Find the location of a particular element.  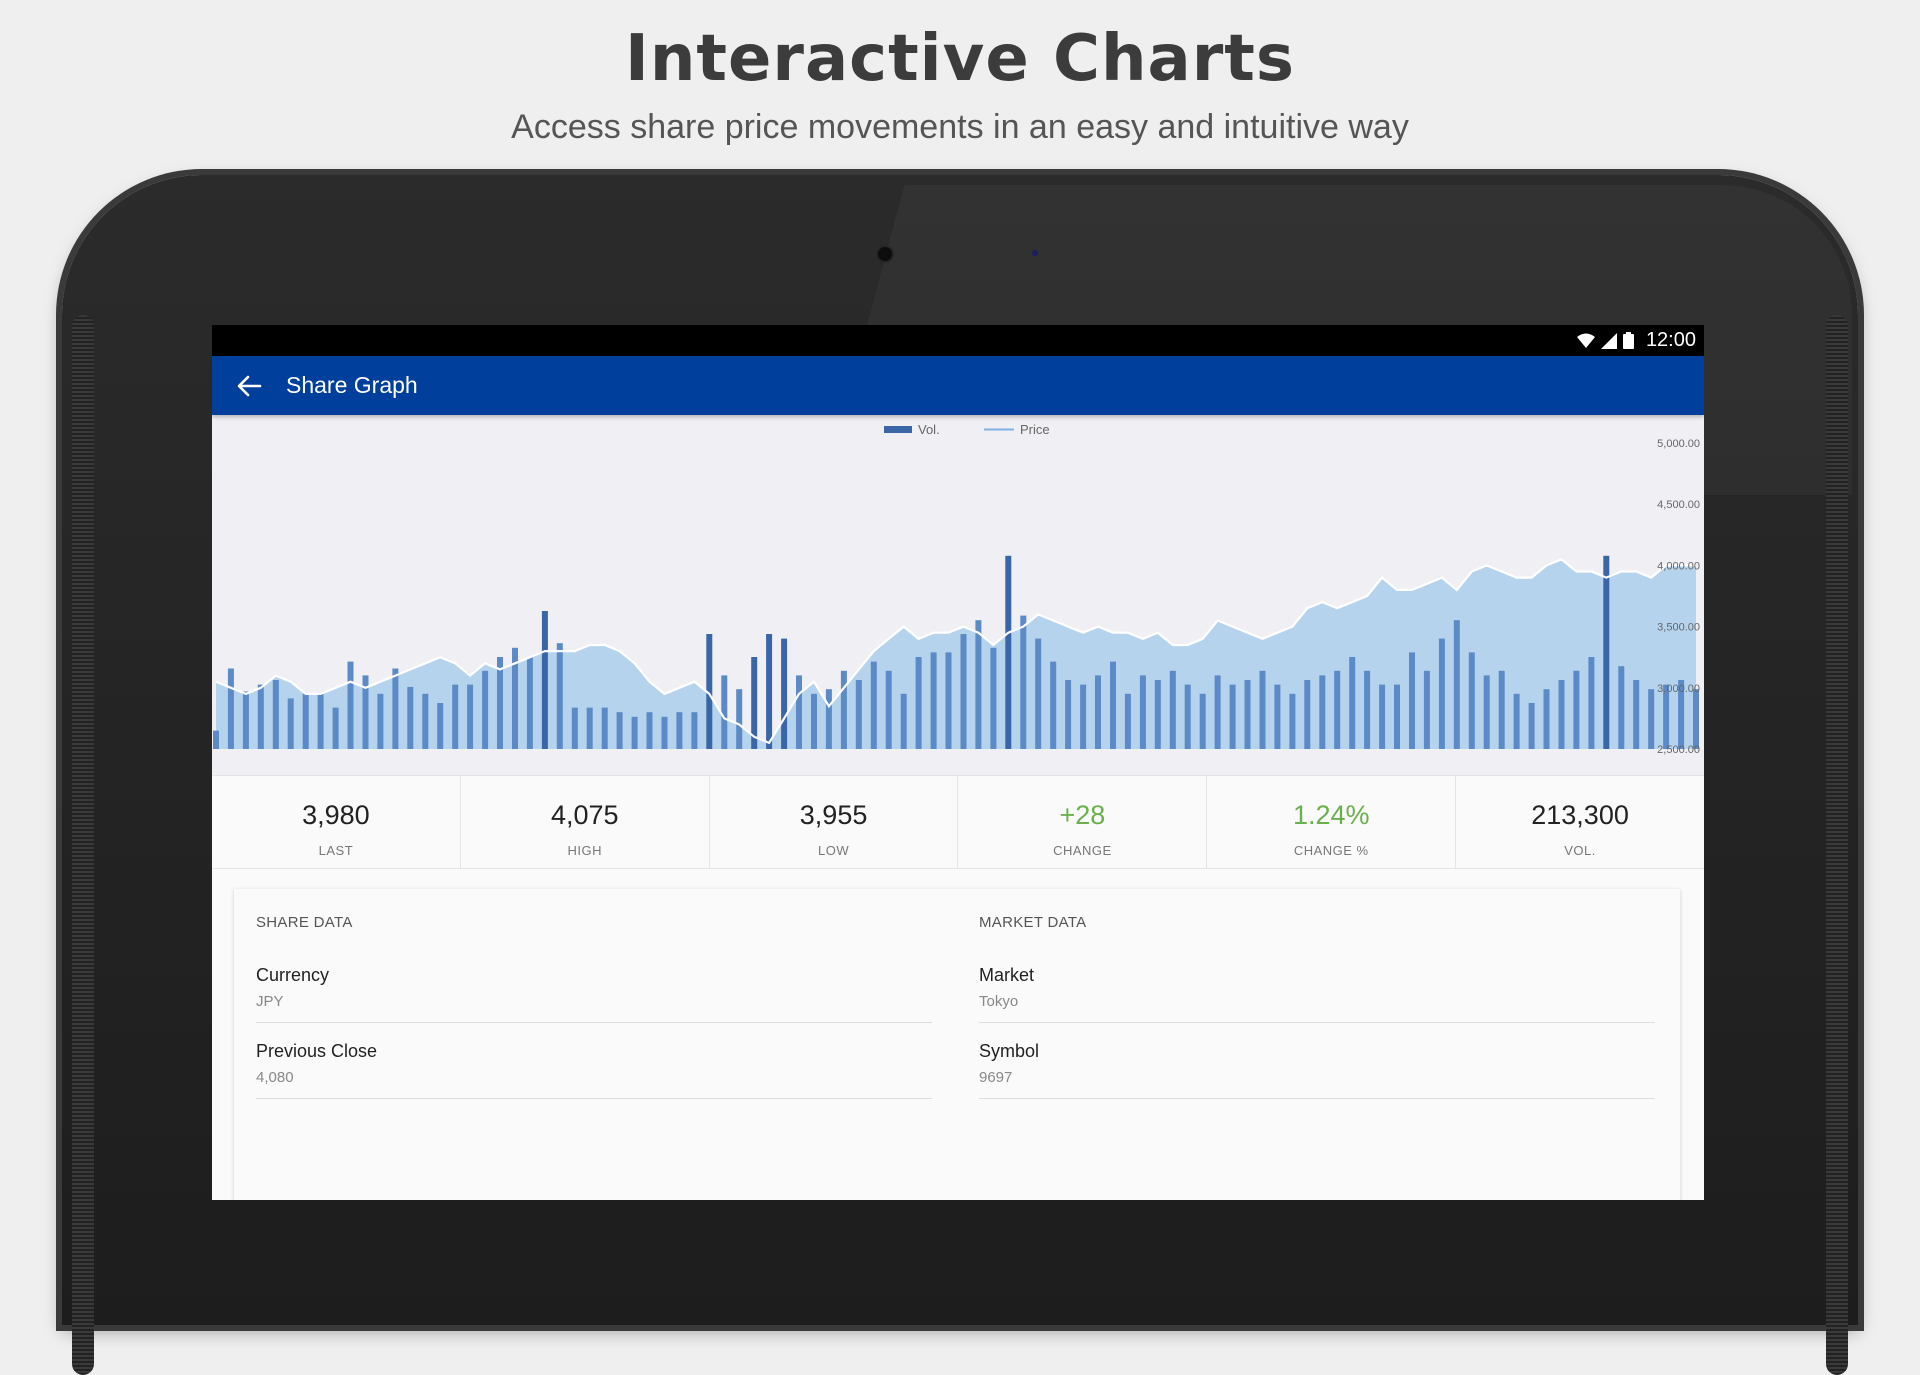

y-tick-label: 4,000.00 is located at coordinates (1678, 566).